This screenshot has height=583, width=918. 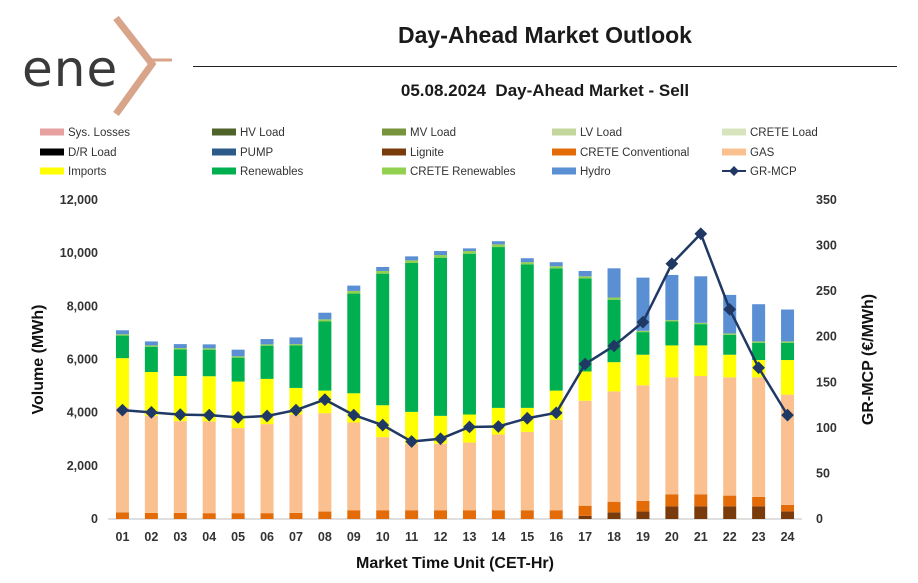 What do you see at coordinates (643, 537) in the screenshot?
I see `x-tick-label: 19` at bounding box center [643, 537].